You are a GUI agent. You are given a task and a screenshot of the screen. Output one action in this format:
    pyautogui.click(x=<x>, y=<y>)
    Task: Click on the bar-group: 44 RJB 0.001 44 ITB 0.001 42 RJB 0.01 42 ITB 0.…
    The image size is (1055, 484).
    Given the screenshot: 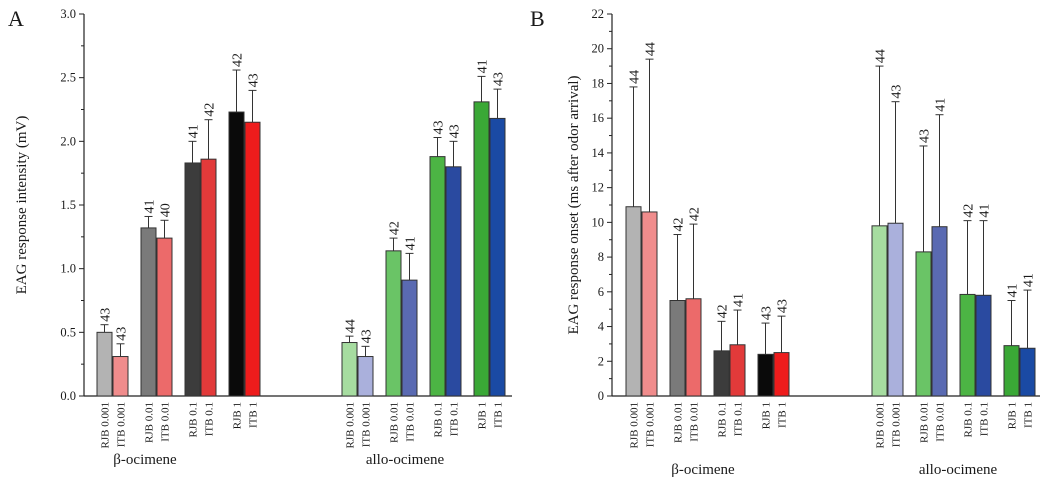 What is the action you would take?
    pyautogui.click(x=708, y=245)
    